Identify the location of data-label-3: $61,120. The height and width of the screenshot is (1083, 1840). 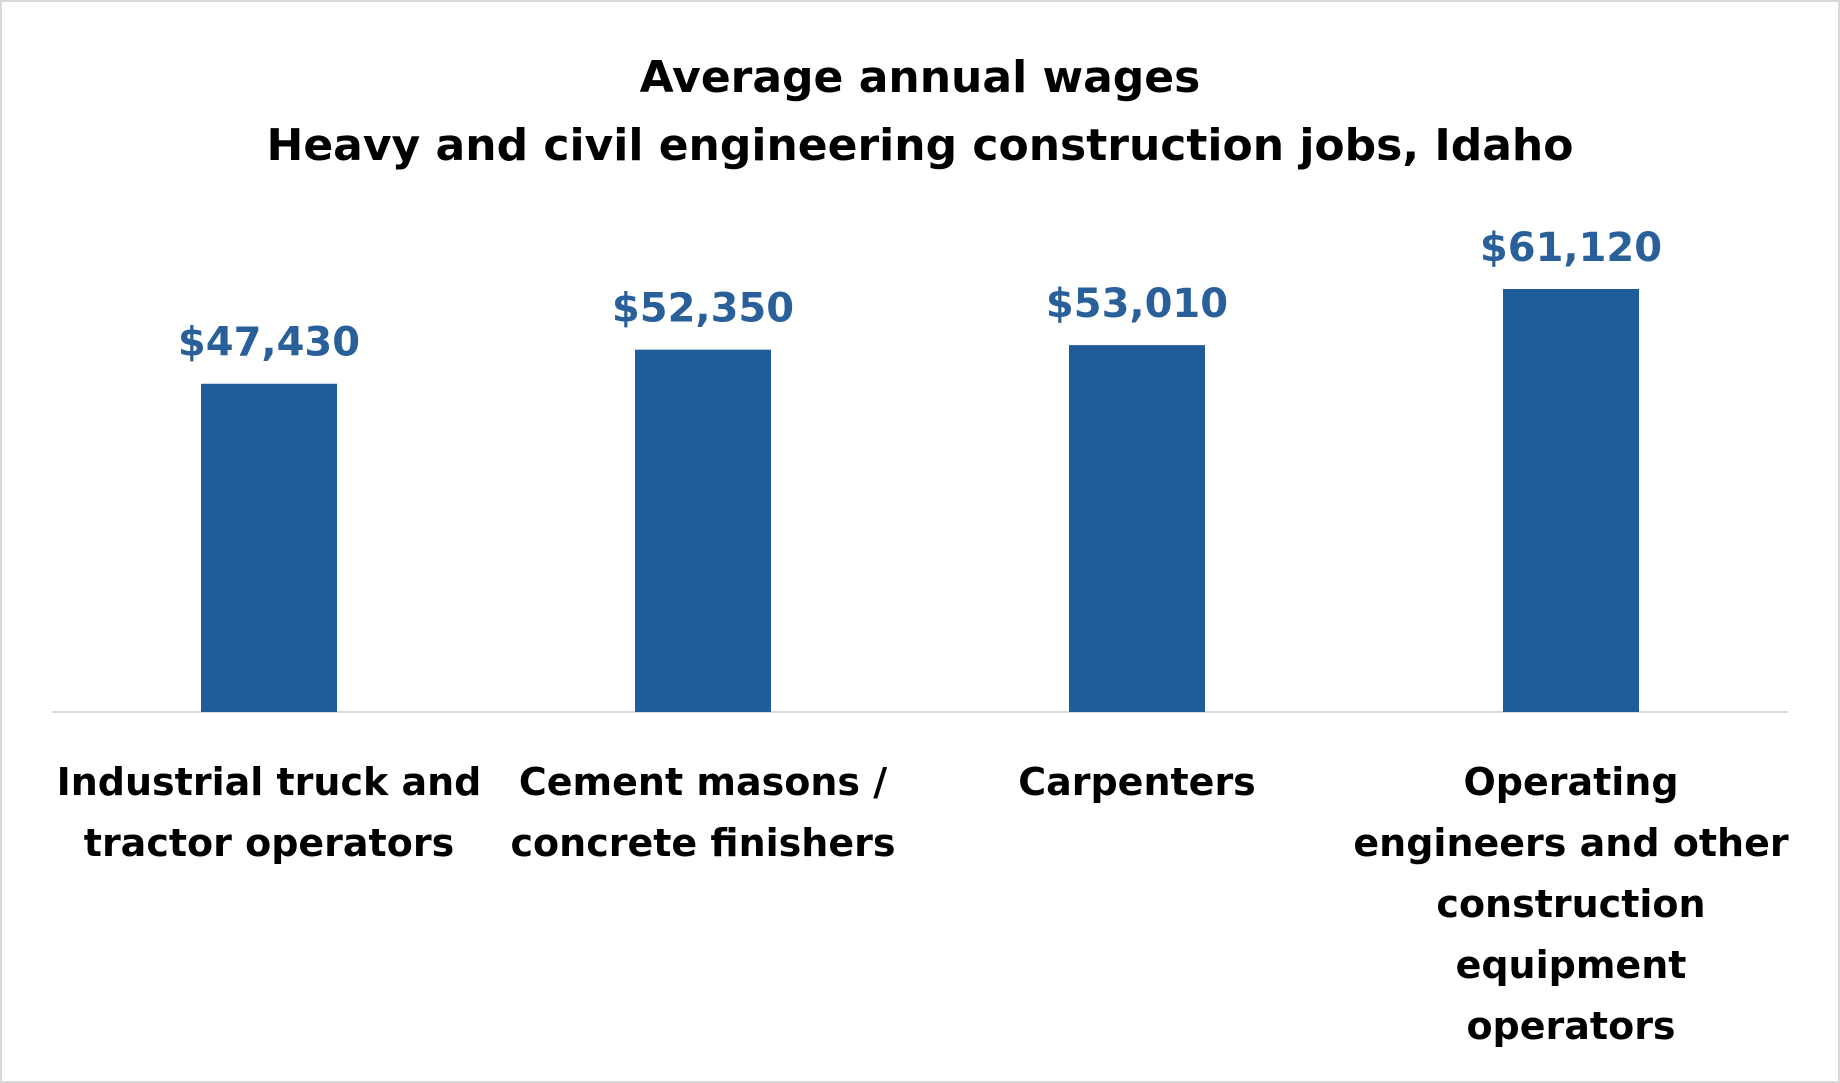
(1571, 248).